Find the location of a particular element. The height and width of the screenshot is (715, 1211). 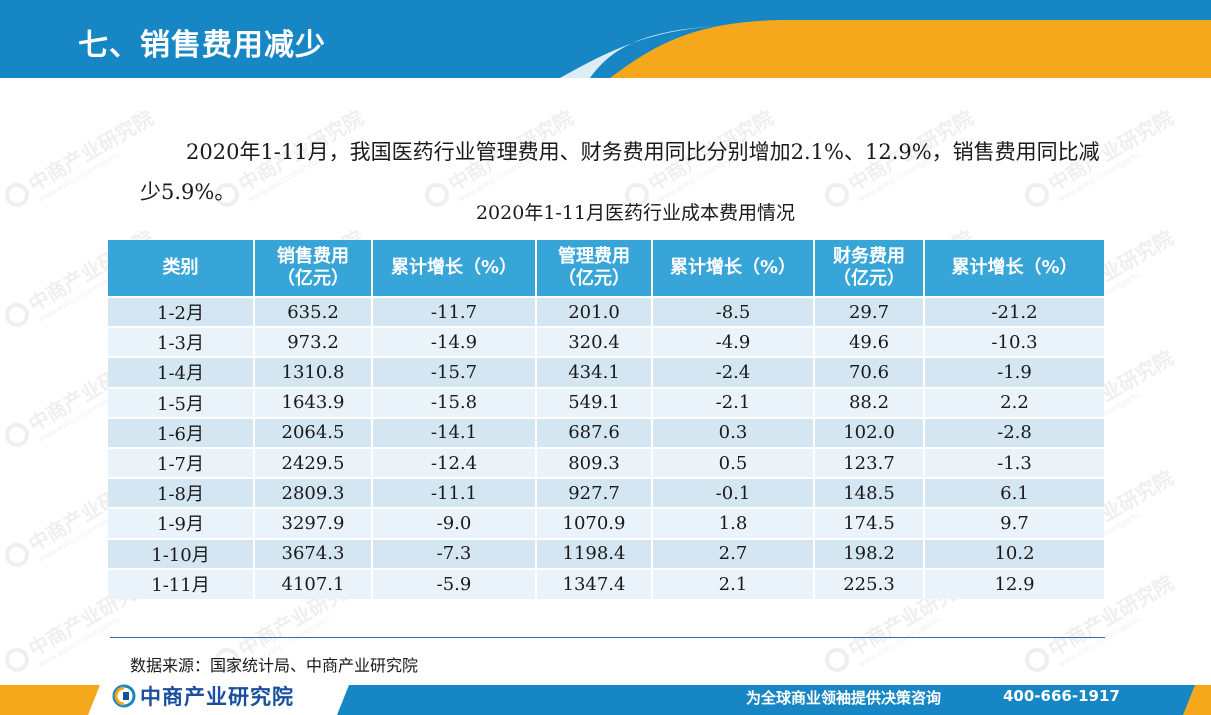

table-caption: 2020年1-11月医药行业成本费用情况 is located at coordinates (635, 213).